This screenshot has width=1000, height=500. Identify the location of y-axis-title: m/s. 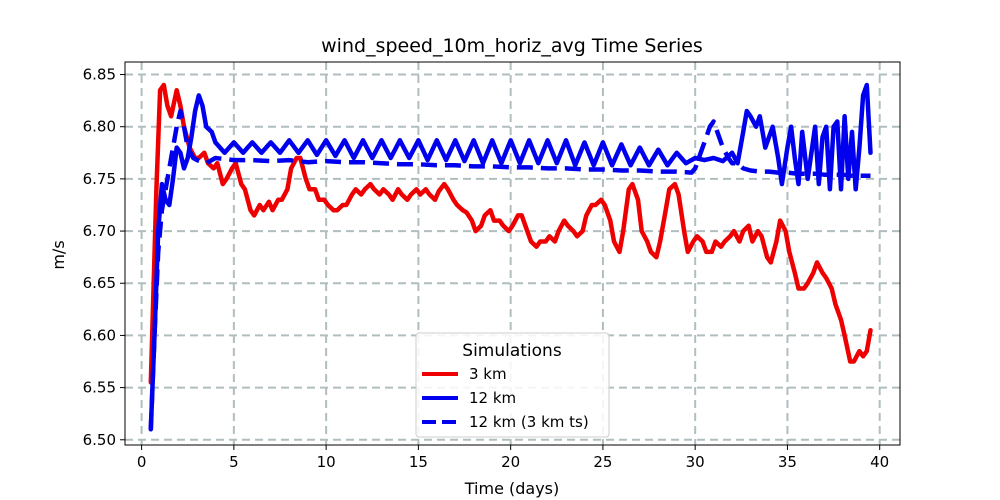
(58, 254).